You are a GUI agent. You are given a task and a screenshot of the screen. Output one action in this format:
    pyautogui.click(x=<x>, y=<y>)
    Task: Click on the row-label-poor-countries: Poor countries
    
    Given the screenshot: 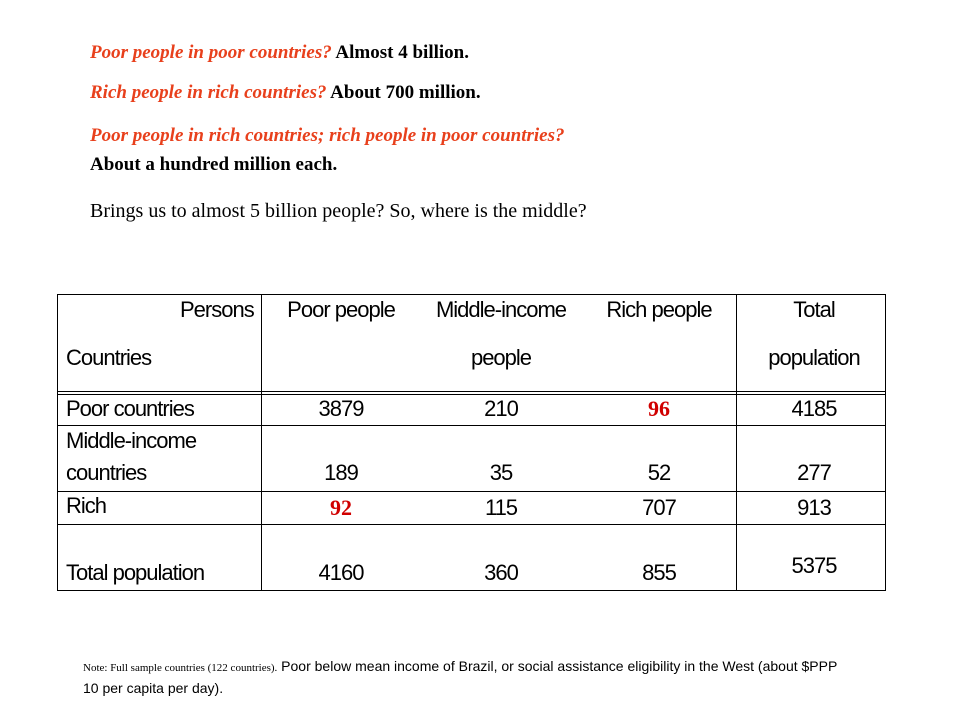 What is the action you would take?
    pyautogui.click(x=130, y=408)
    